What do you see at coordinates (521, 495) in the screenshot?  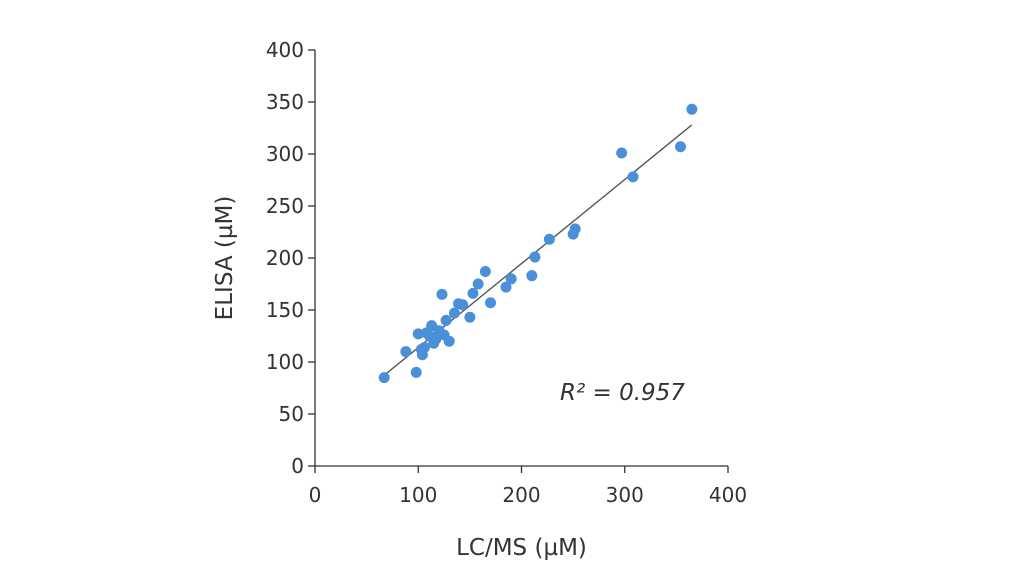 I see `x-tick-label: 200` at bounding box center [521, 495].